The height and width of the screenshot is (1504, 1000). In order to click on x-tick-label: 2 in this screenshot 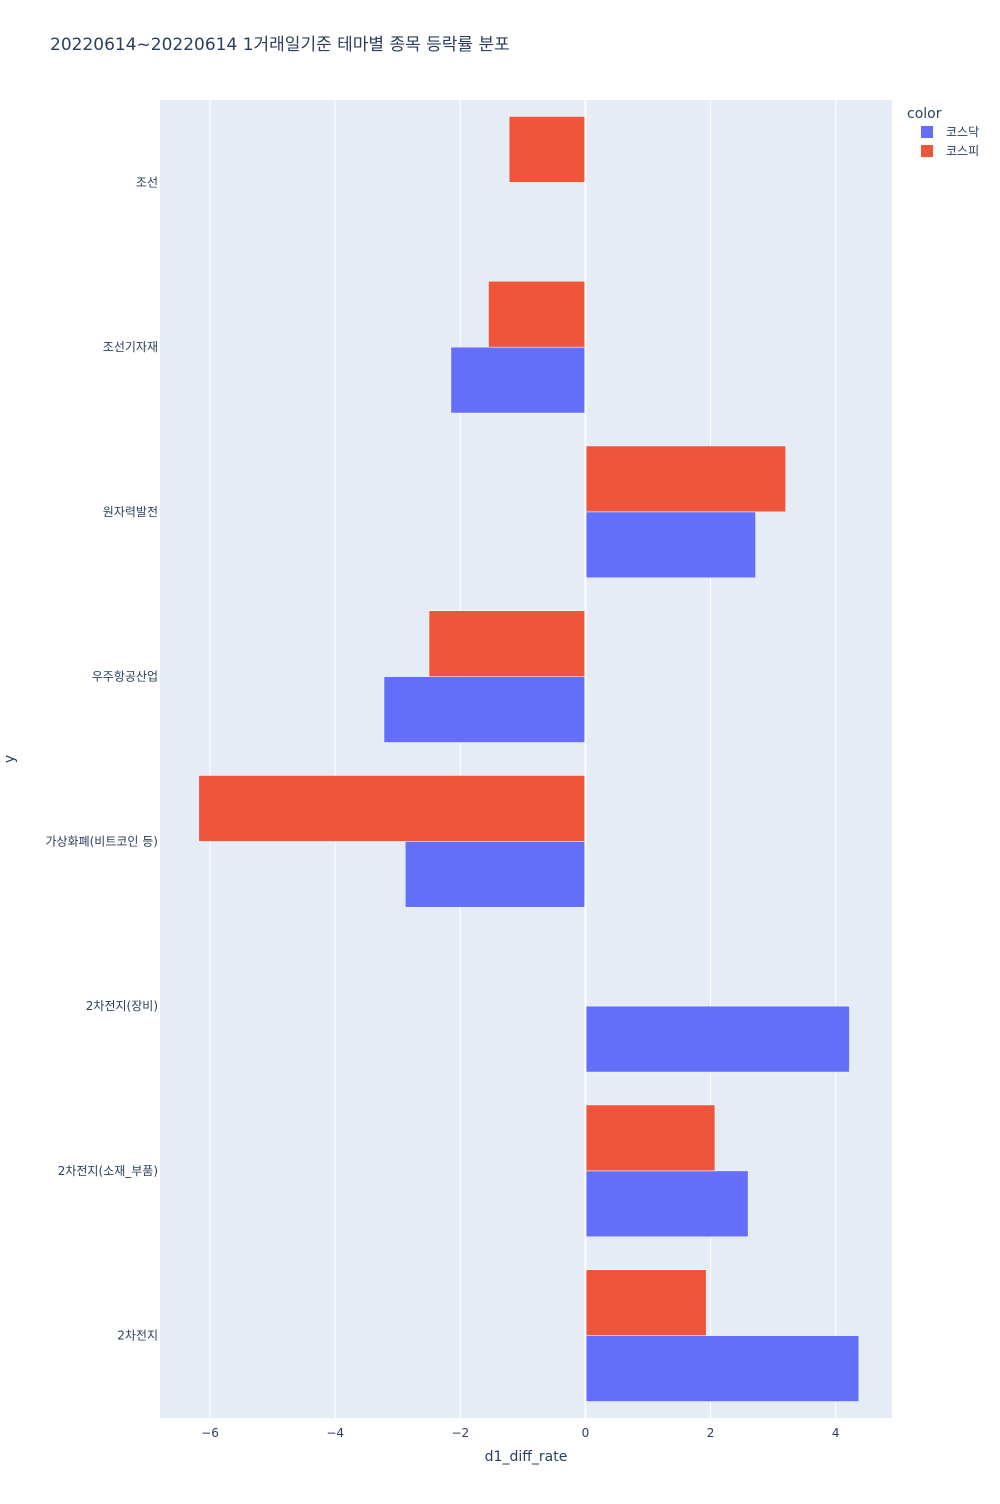, I will do `click(711, 1433)`.